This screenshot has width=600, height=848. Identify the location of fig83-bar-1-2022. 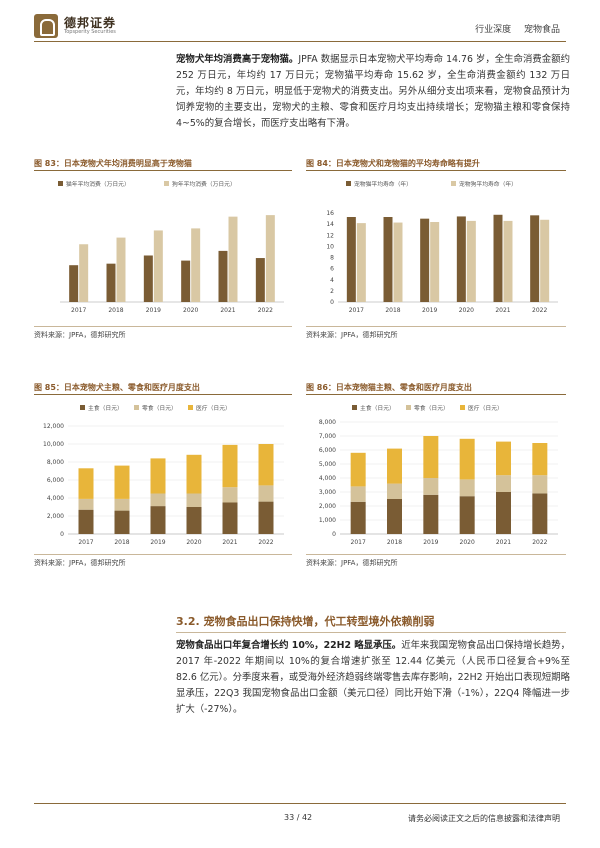
(270, 258).